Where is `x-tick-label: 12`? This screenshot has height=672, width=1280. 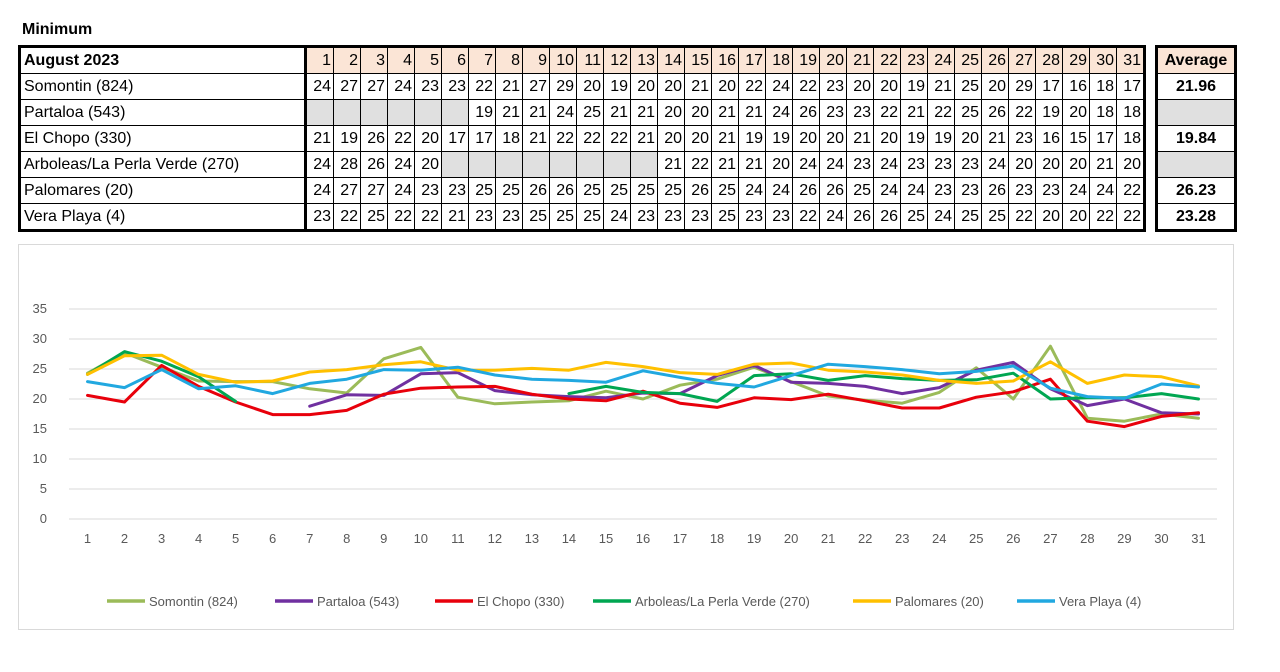
x-tick-label: 12 is located at coordinates (495, 538).